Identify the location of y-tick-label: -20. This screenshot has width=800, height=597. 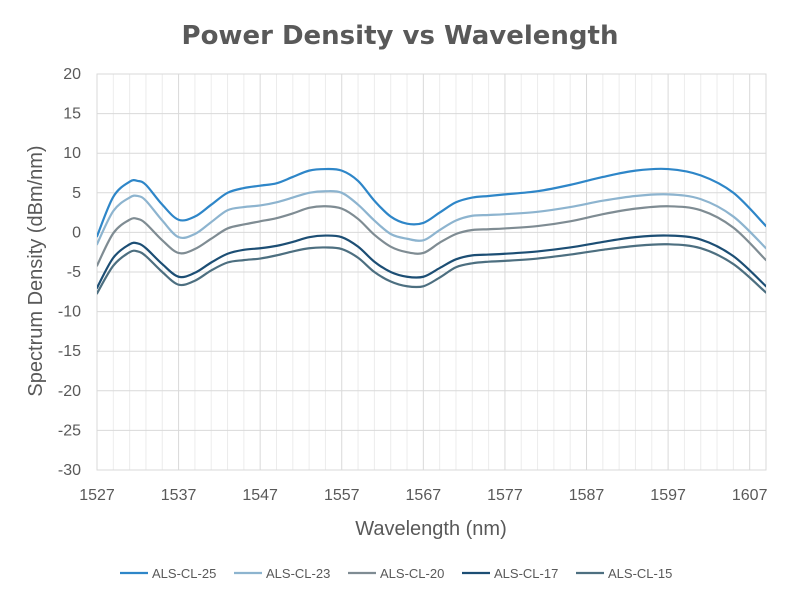
(69, 391).